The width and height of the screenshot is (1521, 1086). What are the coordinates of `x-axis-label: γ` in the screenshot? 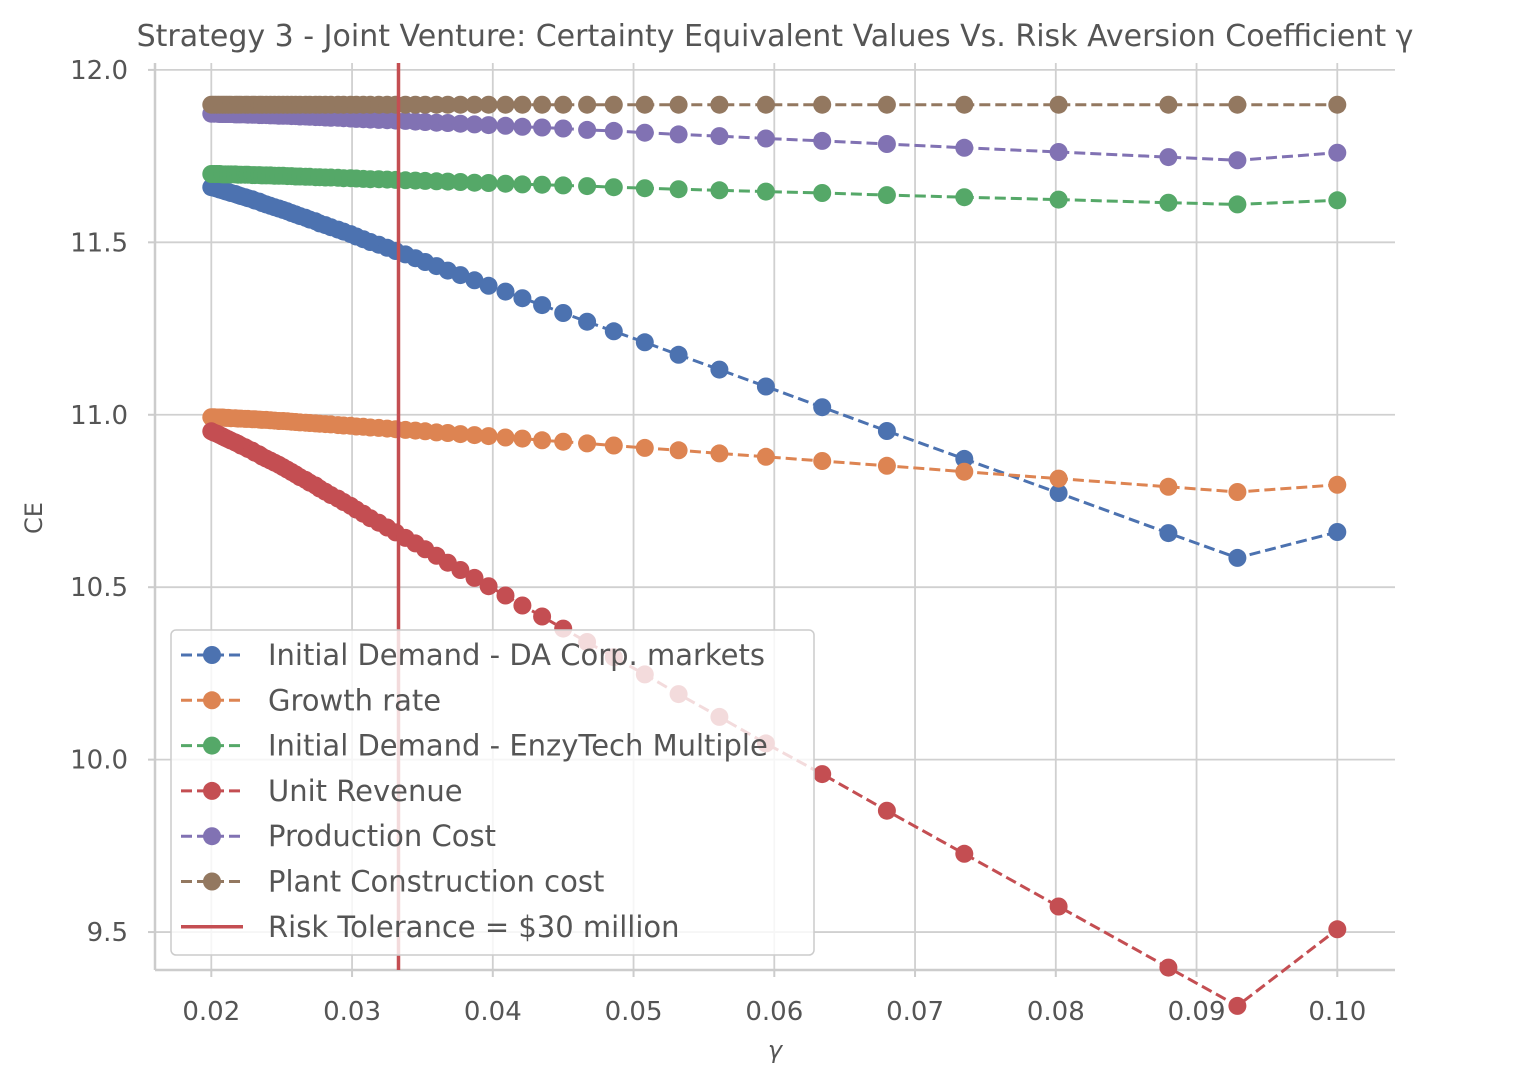 It's located at (776, 1050).